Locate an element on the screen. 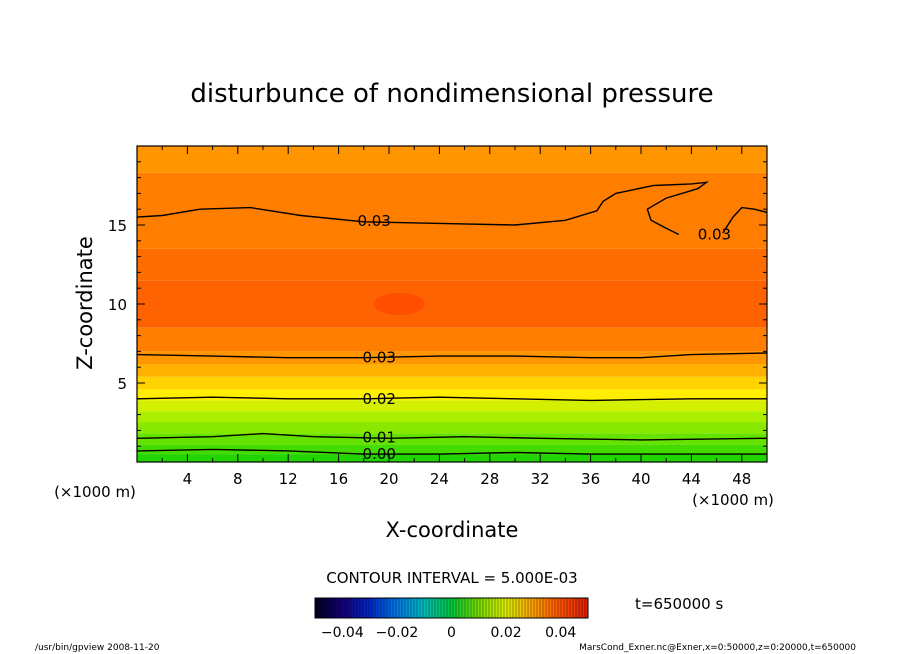 The width and height of the screenshot is (904, 654). x-tick-label: 24 is located at coordinates (439, 479).